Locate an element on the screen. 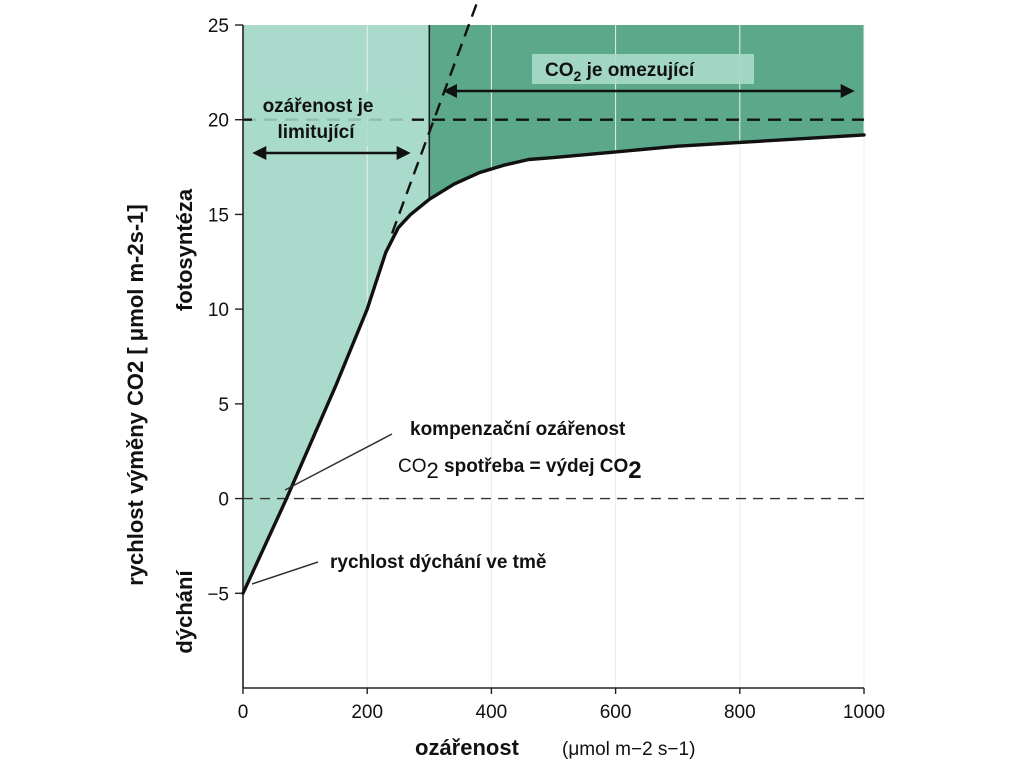 This screenshot has width=1024, height=768. annotation-co2-limited-sub: 2 is located at coordinates (578, 76).